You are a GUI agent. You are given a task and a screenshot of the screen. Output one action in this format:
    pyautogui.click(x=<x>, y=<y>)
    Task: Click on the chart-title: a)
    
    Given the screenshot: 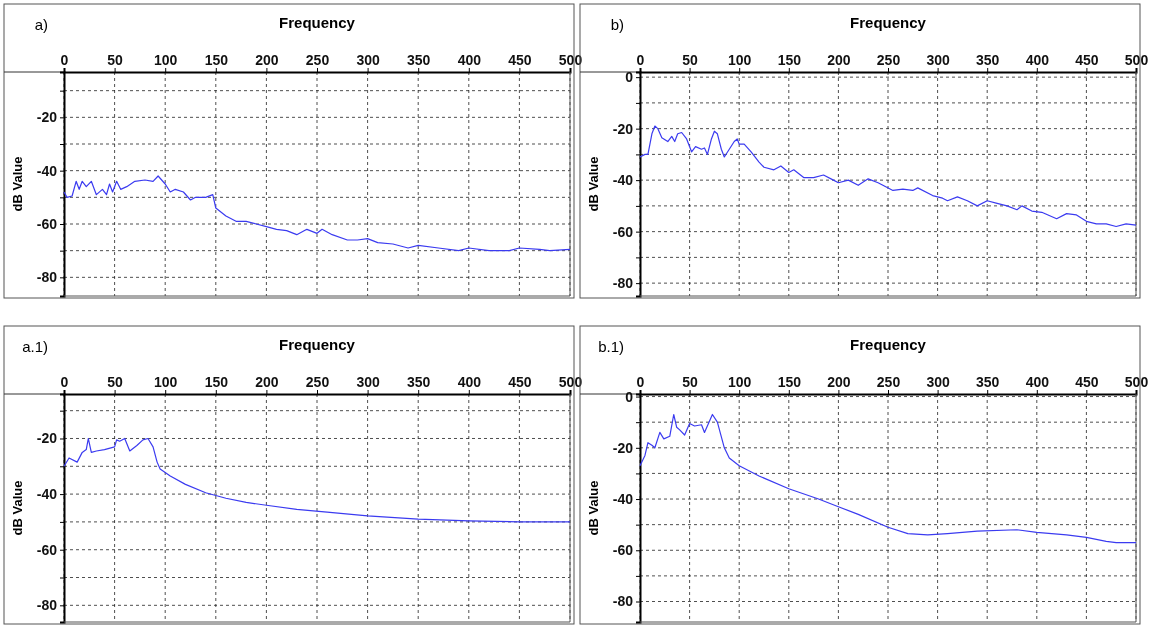 What is the action you would take?
    pyautogui.click(x=41, y=24)
    